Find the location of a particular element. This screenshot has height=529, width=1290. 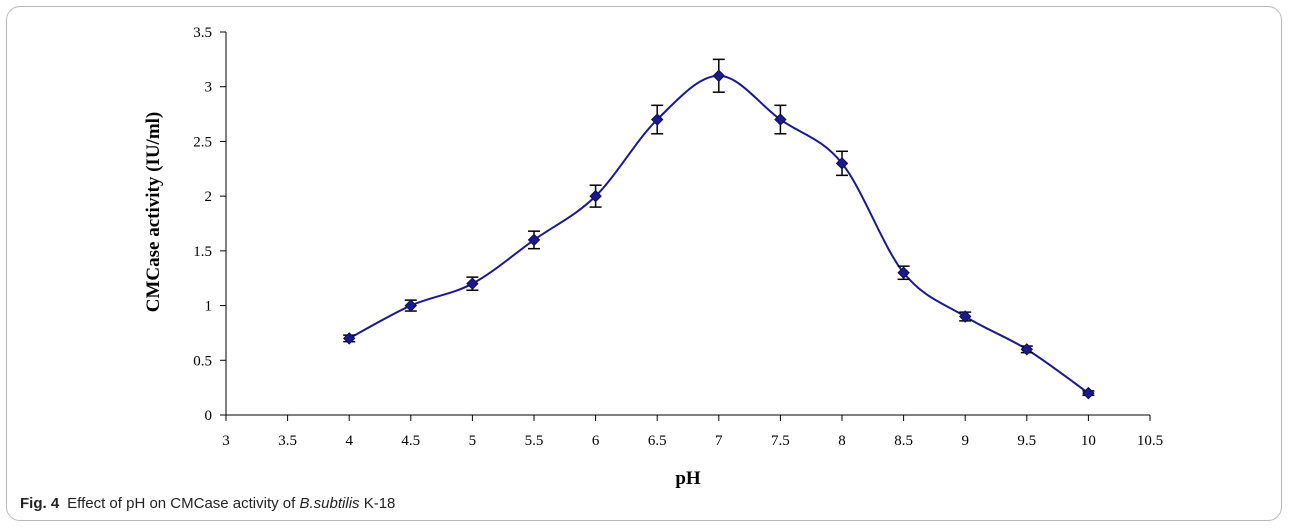

x-axis-title: pH is located at coordinates (688, 478).